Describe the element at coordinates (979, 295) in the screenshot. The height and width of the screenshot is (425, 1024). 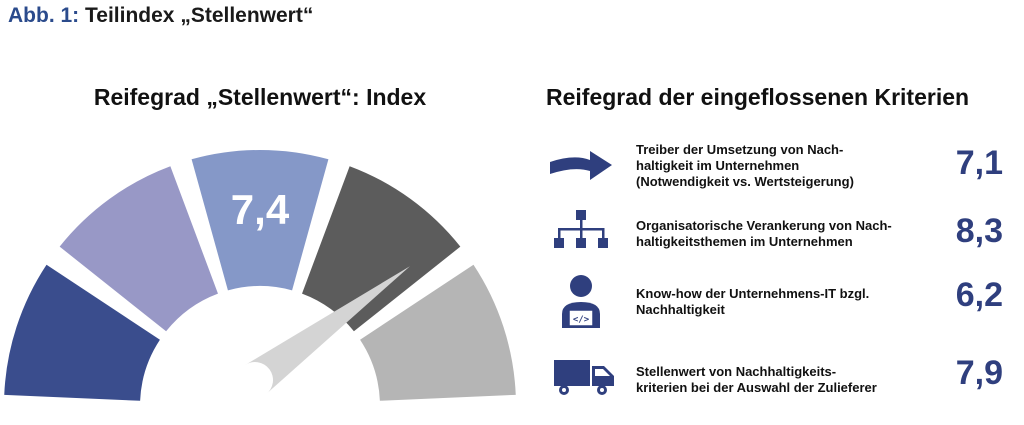
I see `criterion-value: 6,2` at that location.